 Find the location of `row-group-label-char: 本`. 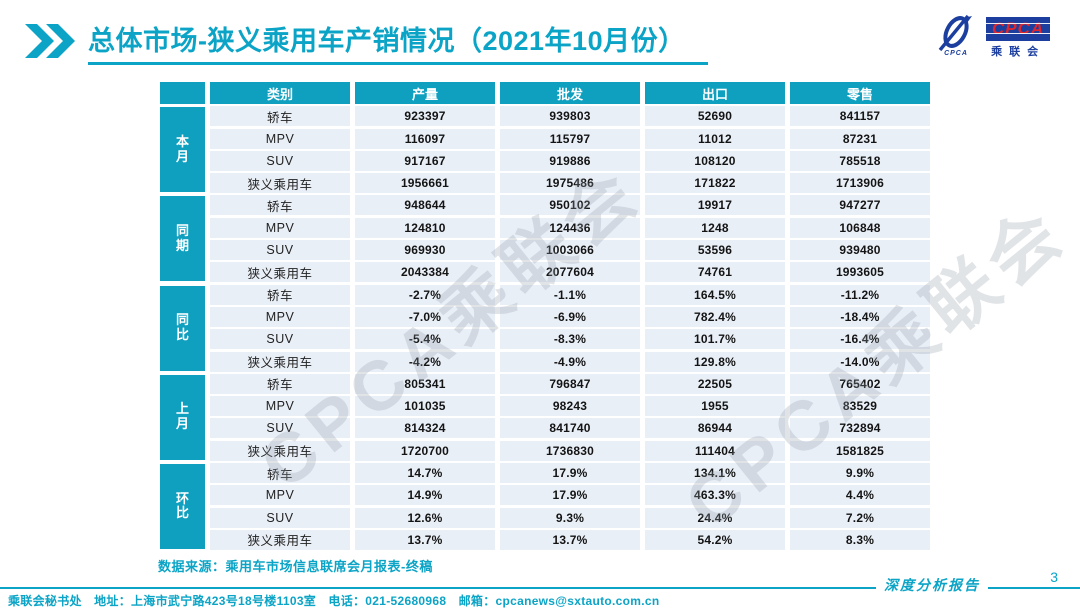

row-group-label-char: 本 is located at coordinates (182, 141).